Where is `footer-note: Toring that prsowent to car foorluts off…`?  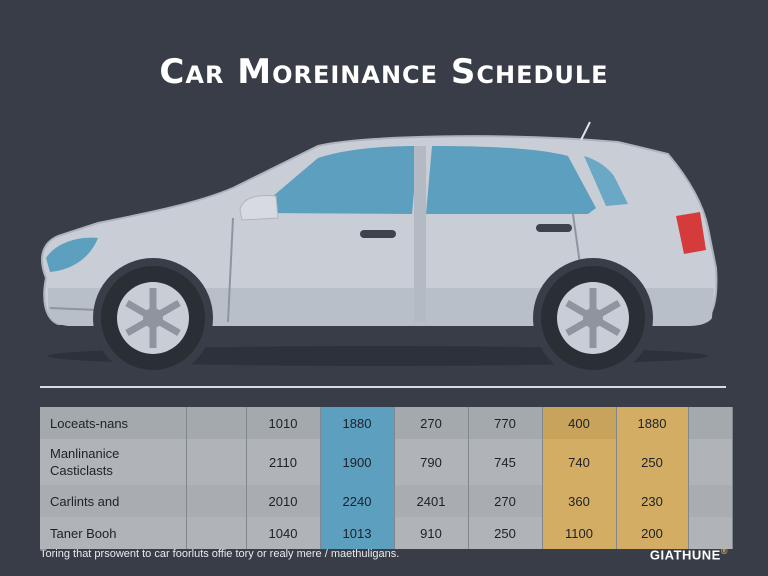 footer-note: Toring that prsowent to car foorluts off… is located at coordinates (220, 554).